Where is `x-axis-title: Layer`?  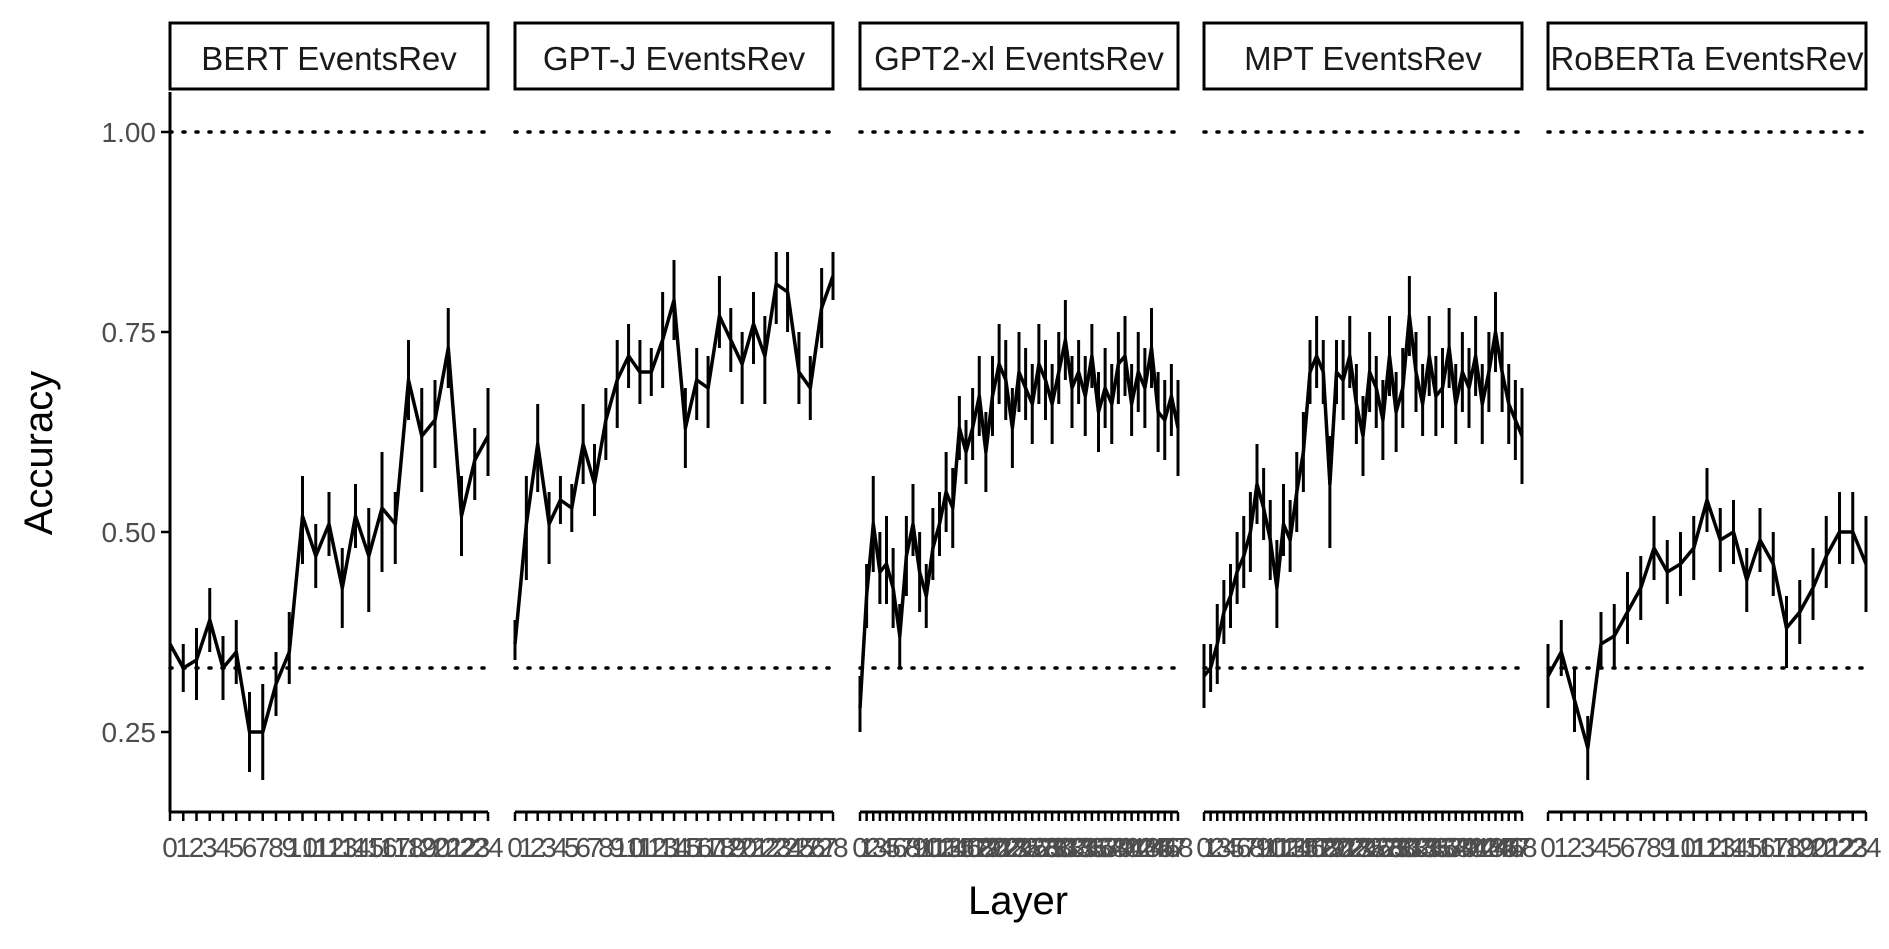
x-axis-title: Layer is located at coordinates (1018, 901).